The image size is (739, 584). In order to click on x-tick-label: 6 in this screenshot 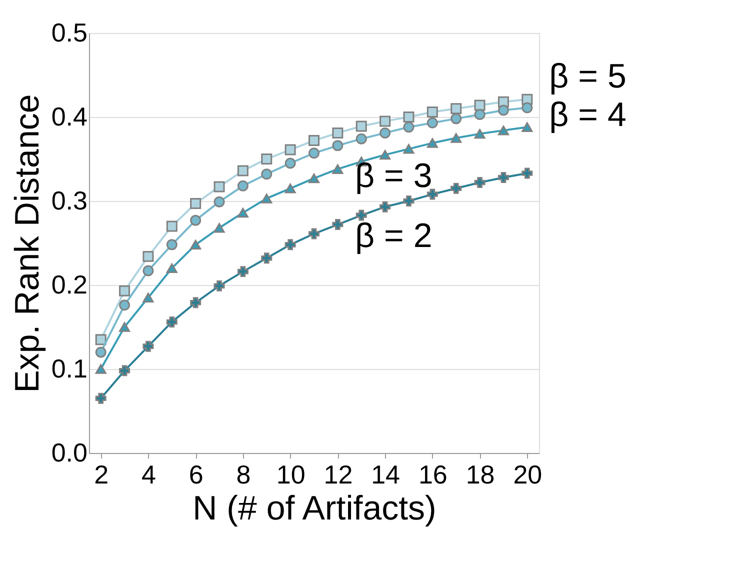, I will do `click(196, 475)`.